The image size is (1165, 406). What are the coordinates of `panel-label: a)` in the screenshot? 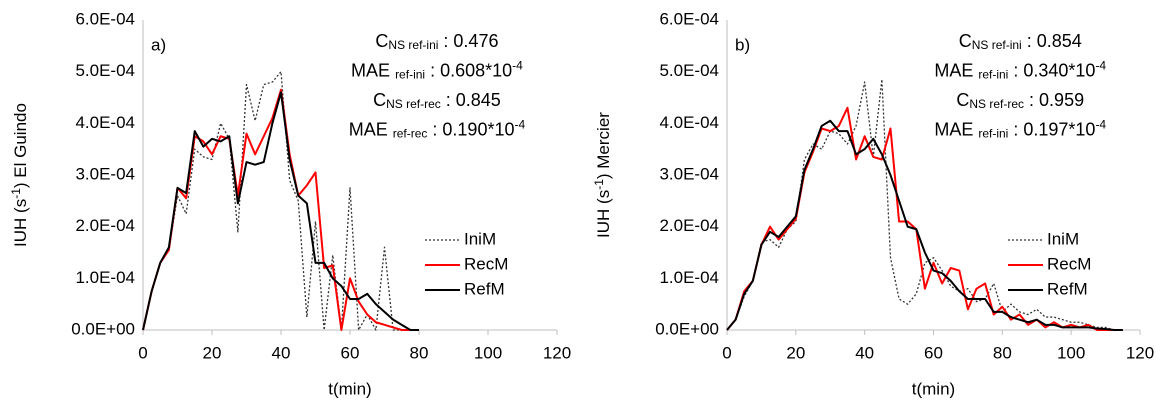 It's located at (158, 44).